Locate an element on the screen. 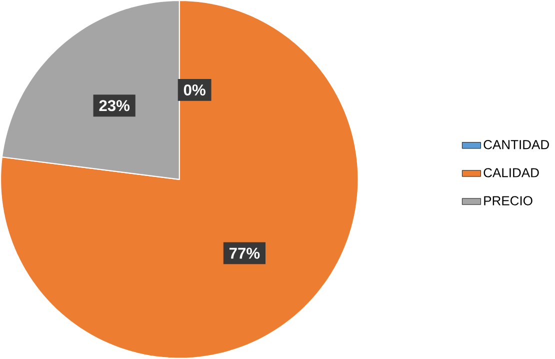 This screenshot has height=359, width=555. data-label: 77% is located at coordinates (244, 253).